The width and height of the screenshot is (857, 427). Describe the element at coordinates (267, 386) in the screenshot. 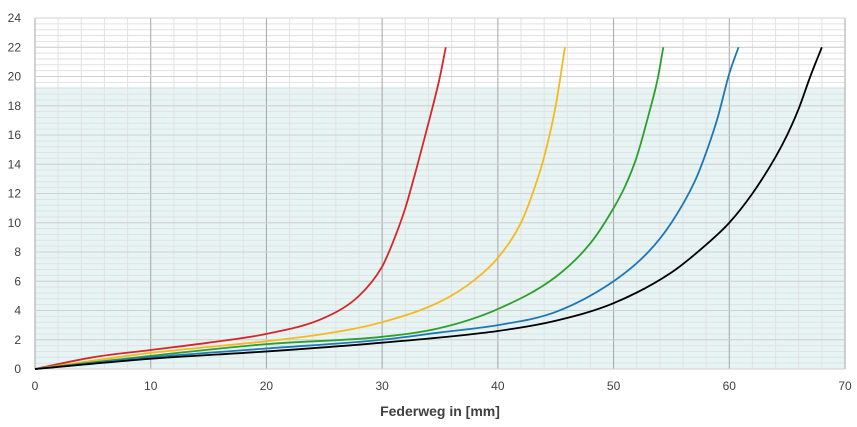

I see `x-tick-label: 20` at that location.